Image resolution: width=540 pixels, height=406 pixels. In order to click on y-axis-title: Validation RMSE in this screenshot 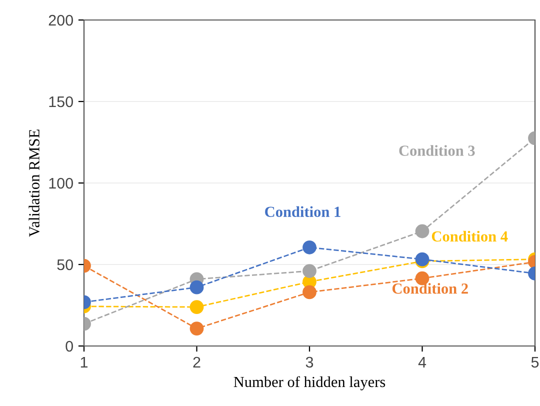, I will do `click(34, 183)`.